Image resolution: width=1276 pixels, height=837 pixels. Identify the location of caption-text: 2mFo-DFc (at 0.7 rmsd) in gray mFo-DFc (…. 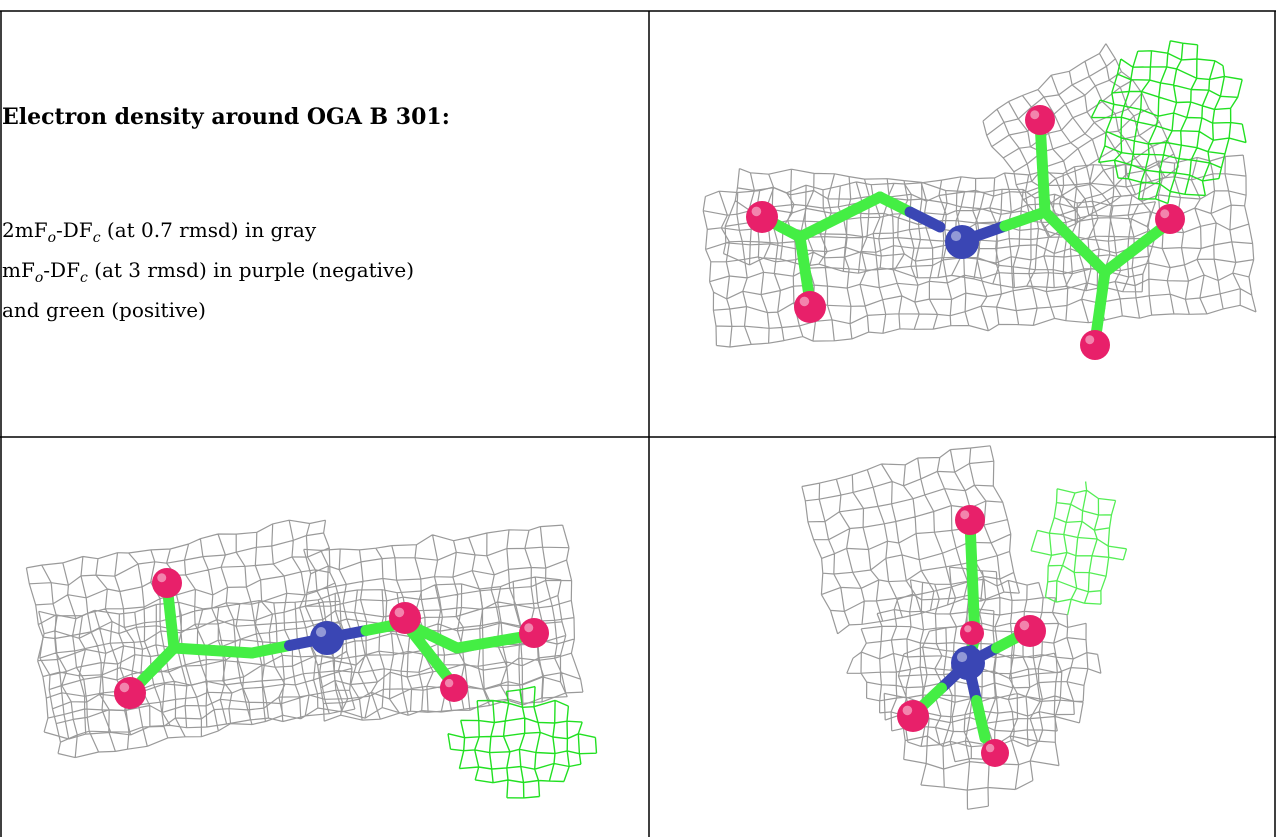
(325, 270).